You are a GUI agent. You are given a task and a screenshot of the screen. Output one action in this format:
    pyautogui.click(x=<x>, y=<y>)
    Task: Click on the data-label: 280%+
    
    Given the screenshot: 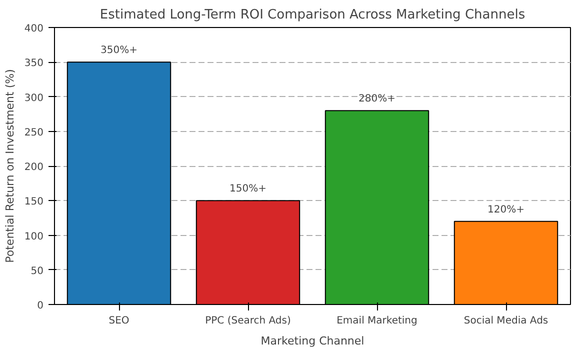 What is the action you would take?
    pyautogui.click(x=377, y=99)
    